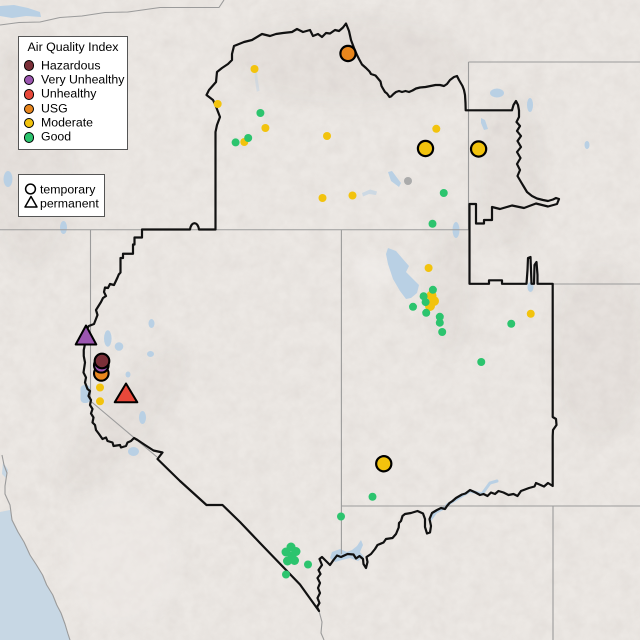 Image resolution: width=640 pixels, height=640 pixels. I want to click on svg-text: temporary, so click(68, 190).